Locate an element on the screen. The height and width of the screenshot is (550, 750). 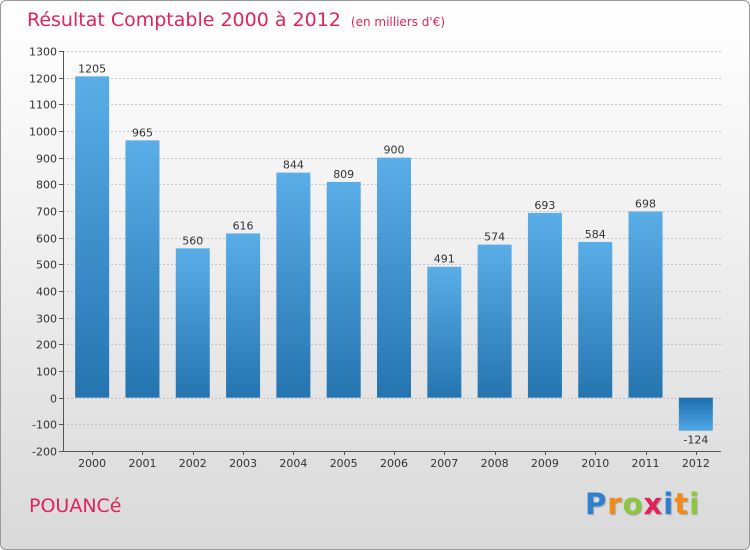
x-tick-label: 2012 is located at coordinates (696, 463).